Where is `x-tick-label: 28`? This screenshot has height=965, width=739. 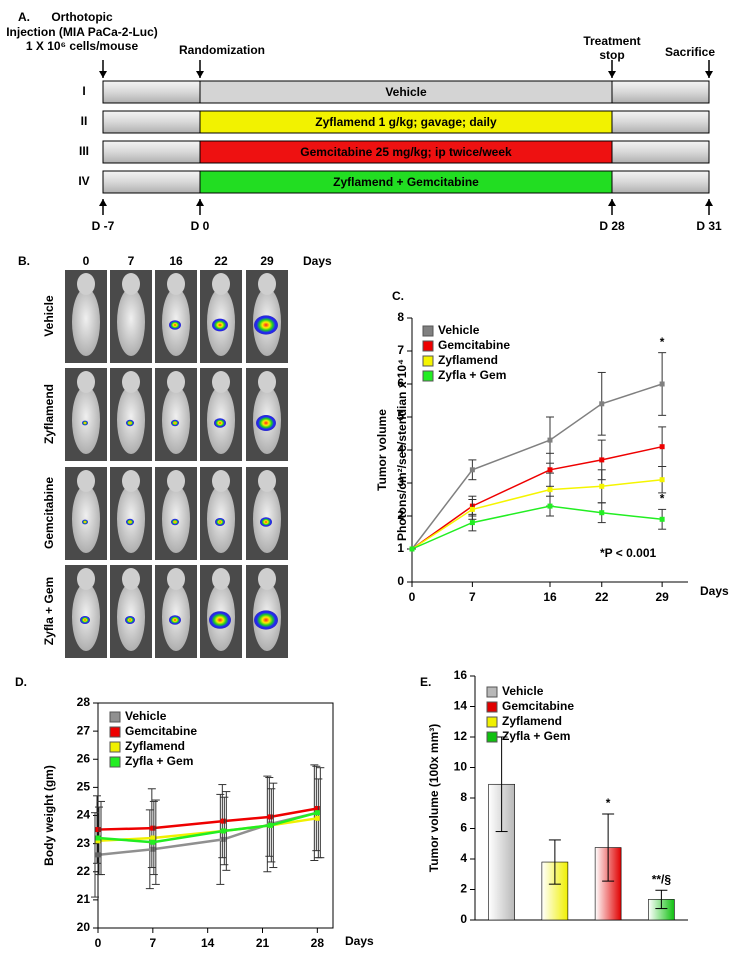 x-tick-label: 28 is located at coordinates (318, 943).